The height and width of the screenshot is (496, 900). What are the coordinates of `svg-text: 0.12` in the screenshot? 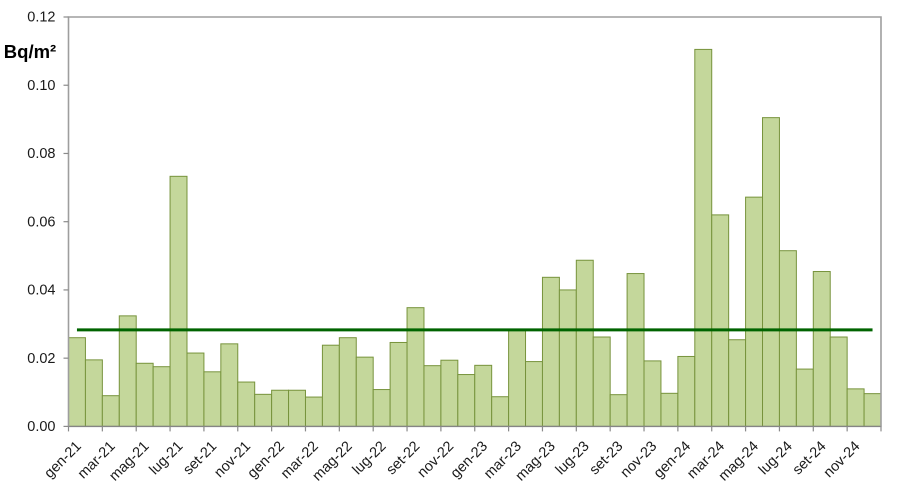 It's located at (41, 18).